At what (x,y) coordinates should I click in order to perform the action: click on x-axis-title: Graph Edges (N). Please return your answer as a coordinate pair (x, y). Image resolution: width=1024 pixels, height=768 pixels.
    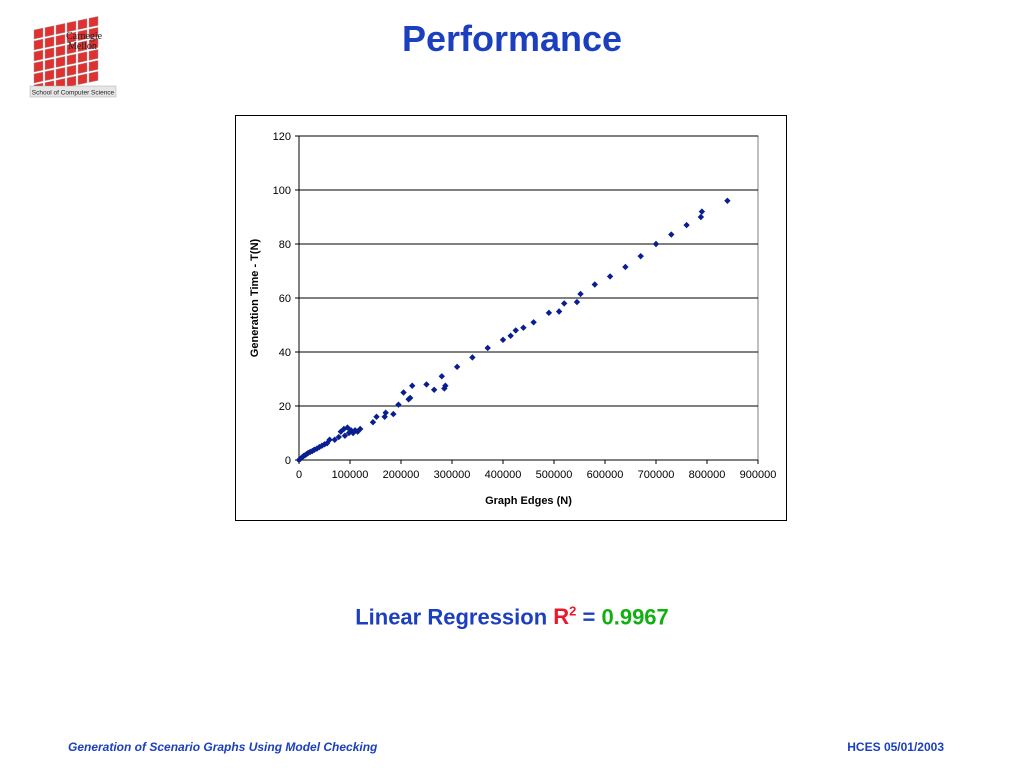
    Looking at the image, I should click on (528, 501).